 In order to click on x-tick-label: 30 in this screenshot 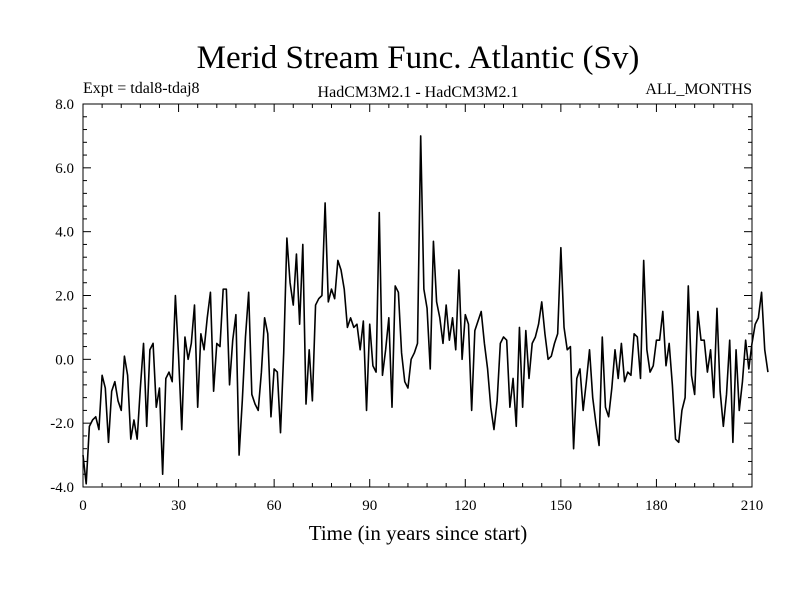, I will do `click(178, 506)`.